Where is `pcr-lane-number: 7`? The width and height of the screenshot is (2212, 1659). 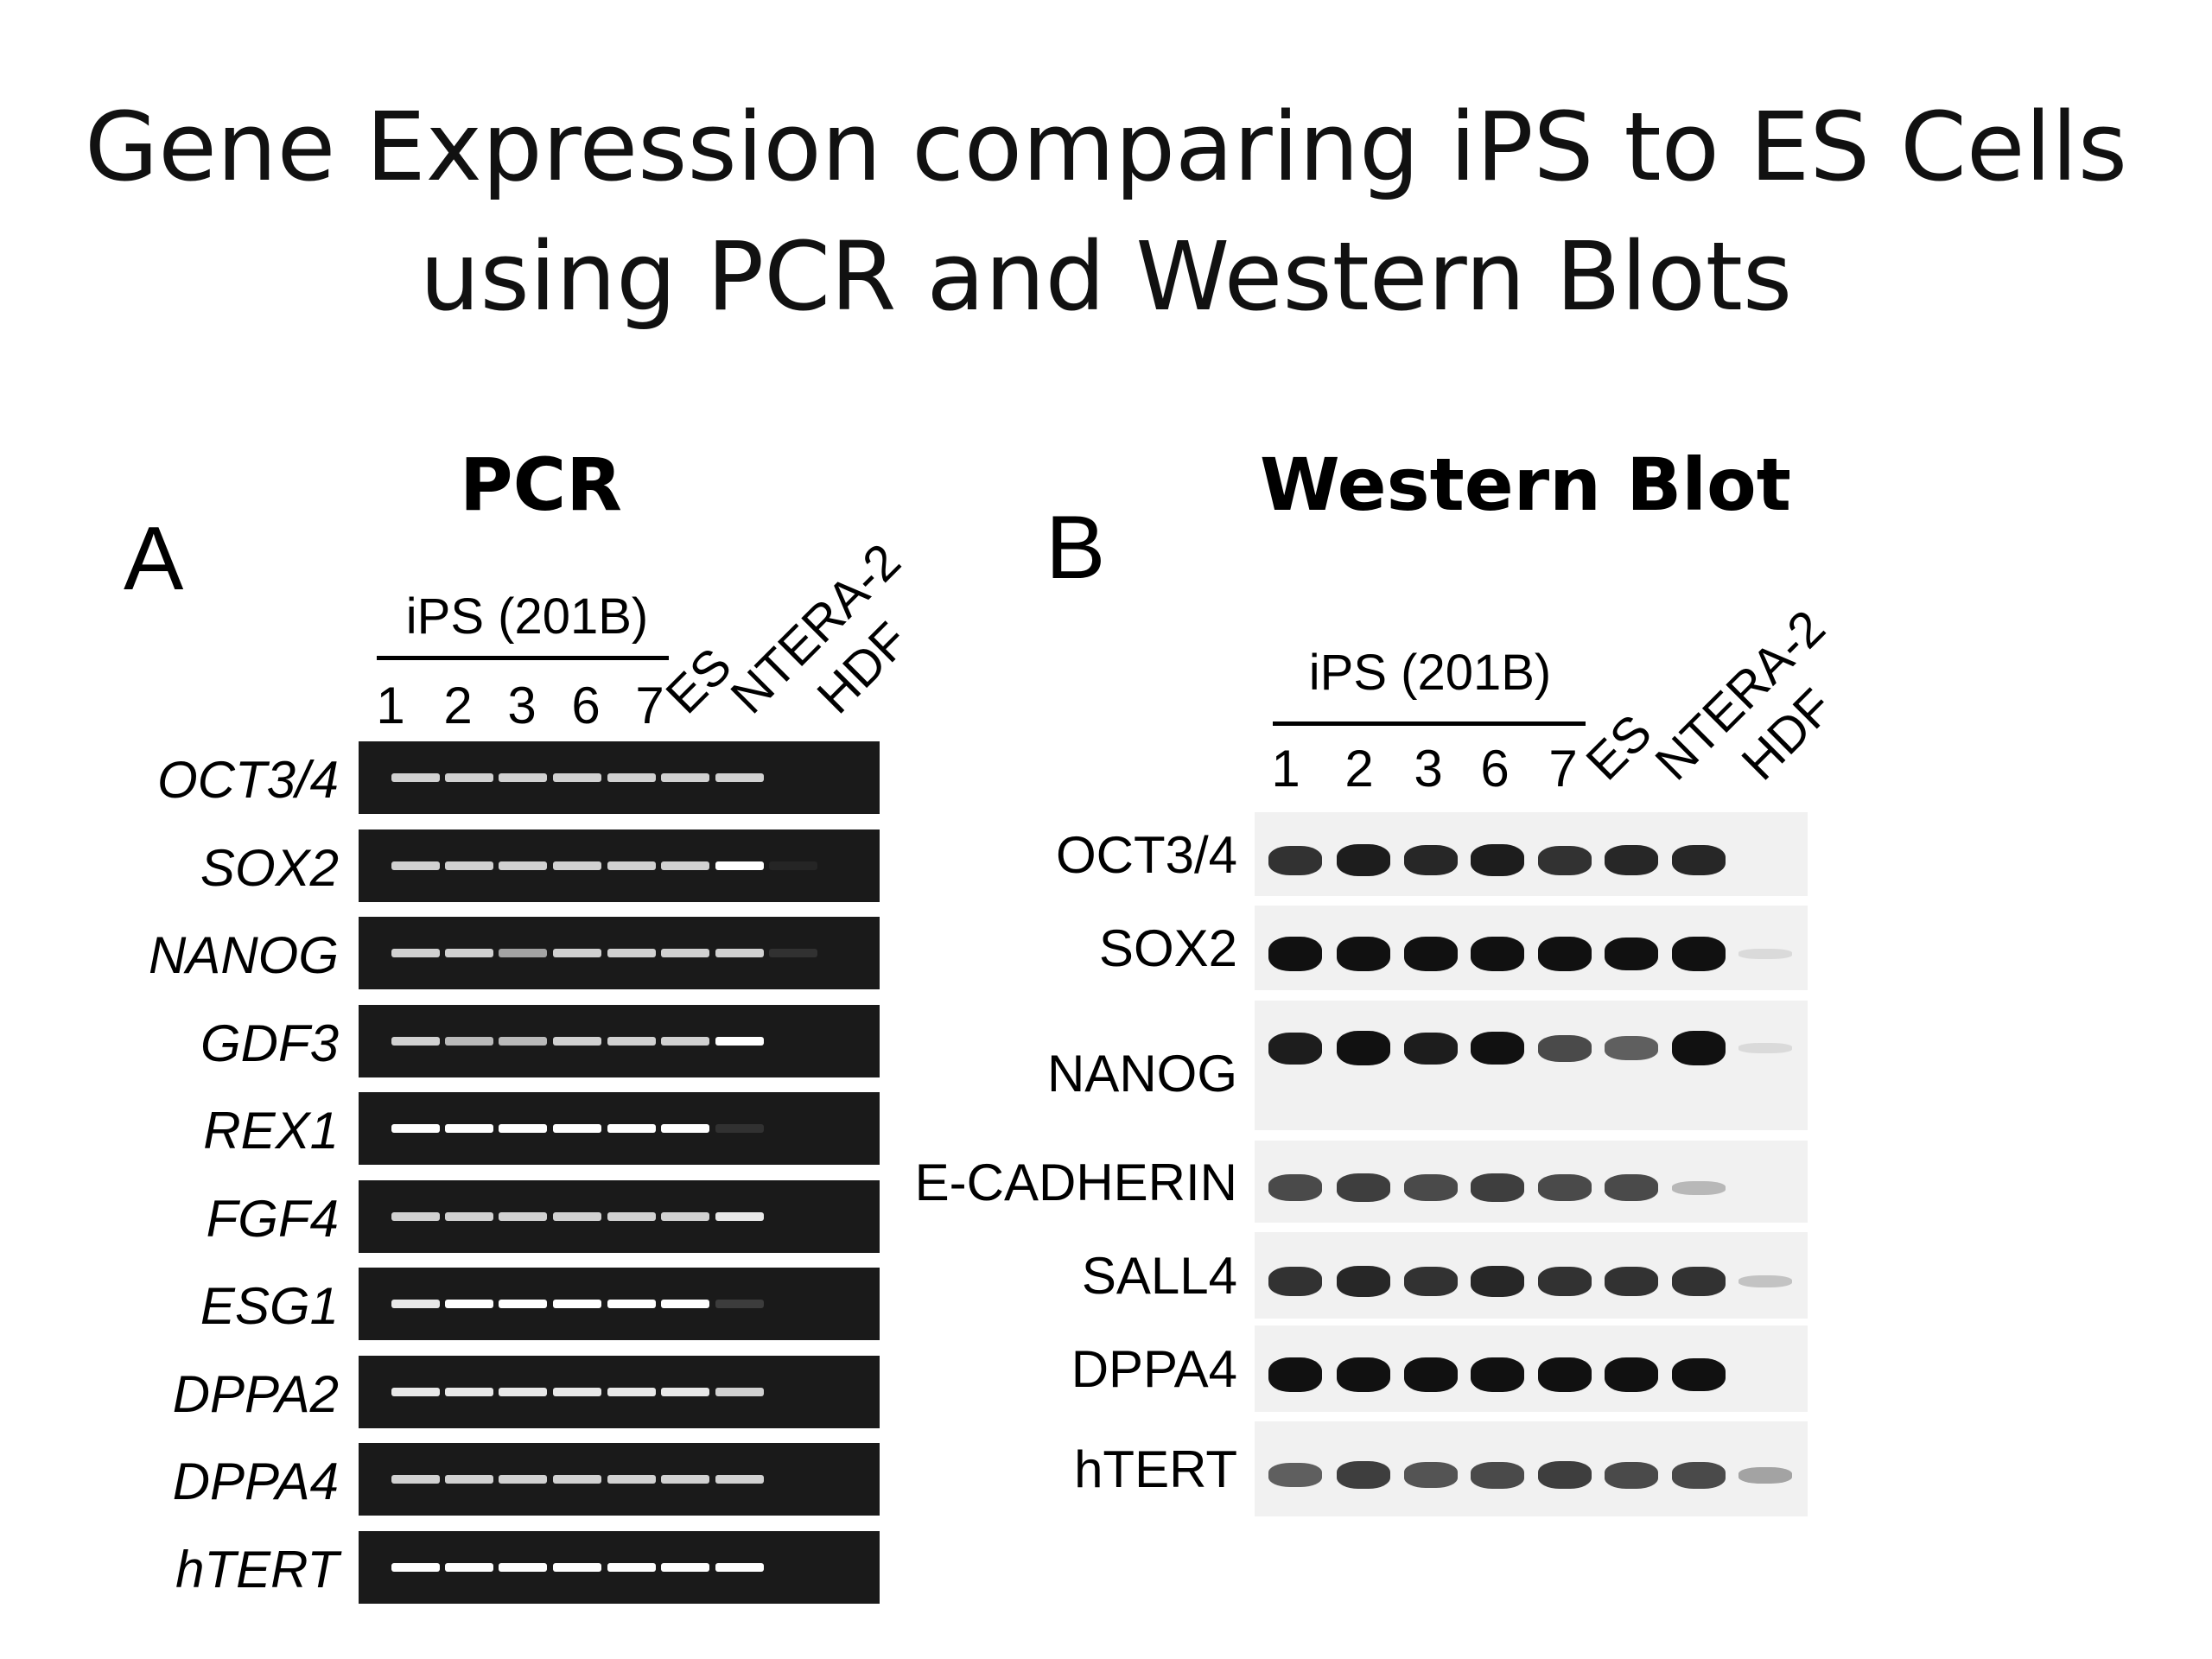 pcr-lane-number: 7 is located at coordinates (649, 705).